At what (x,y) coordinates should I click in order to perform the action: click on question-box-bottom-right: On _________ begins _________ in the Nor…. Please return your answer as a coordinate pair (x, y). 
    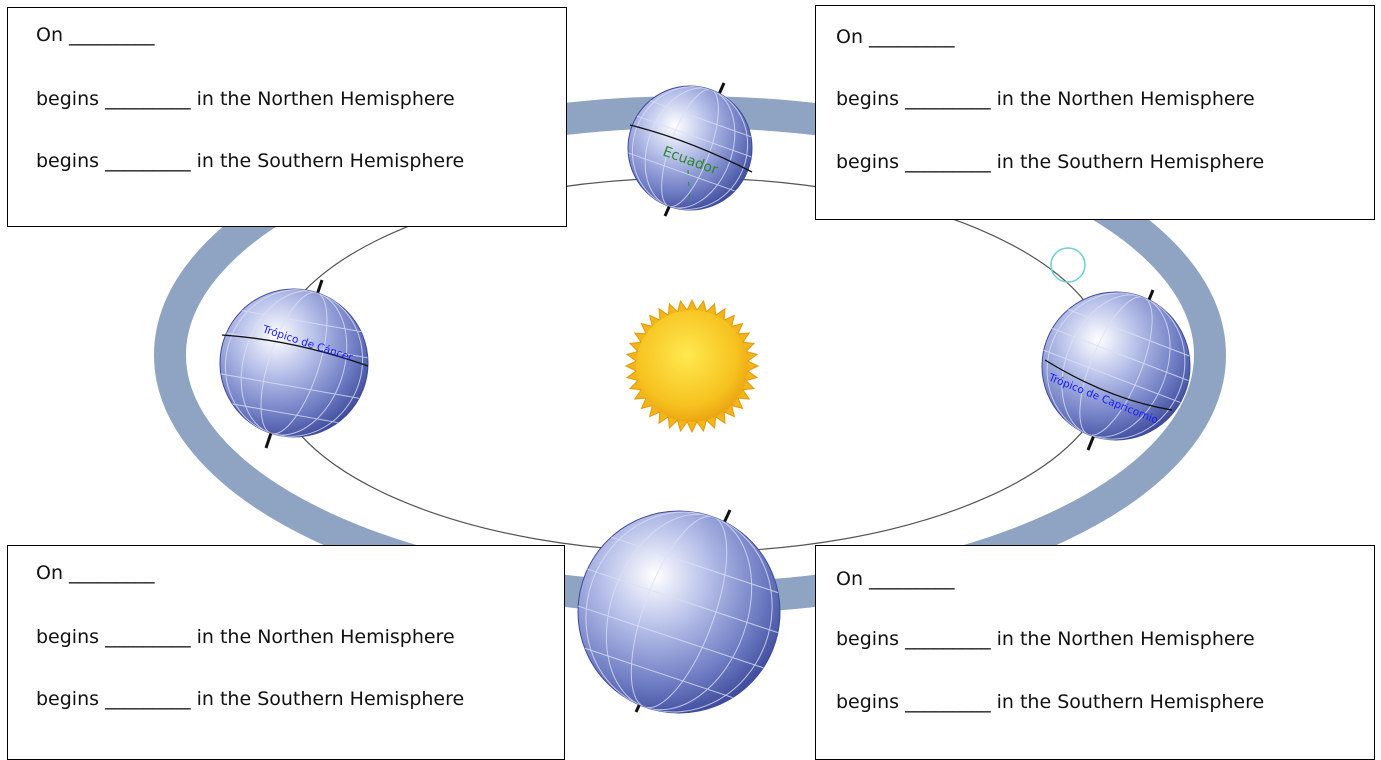
    Looking at the image, I should click on (1095, 652).